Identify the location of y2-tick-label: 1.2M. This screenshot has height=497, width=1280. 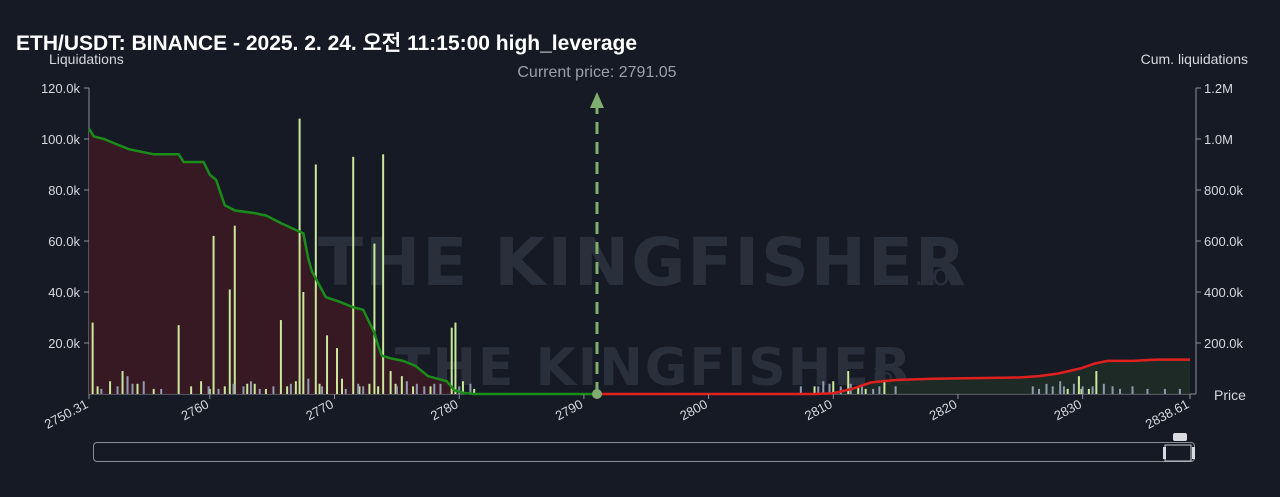
(1218, 88).